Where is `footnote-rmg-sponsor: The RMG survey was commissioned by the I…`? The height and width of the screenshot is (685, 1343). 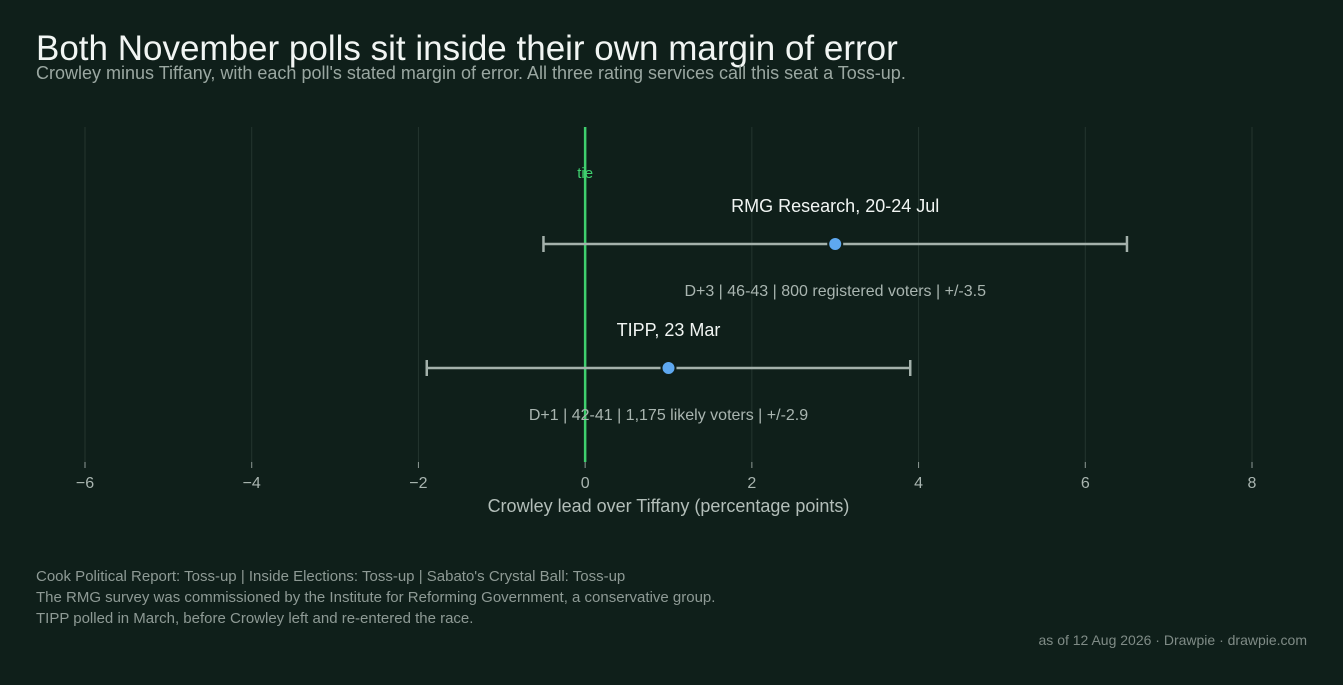
footnote-rmg-sponsor: The RMG survey was commissioned by the I… is located at coordinates (376, 597).